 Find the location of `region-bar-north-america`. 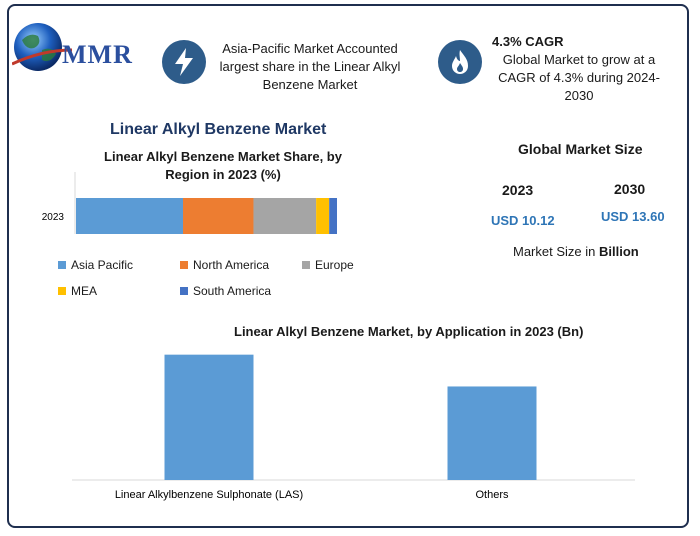

region-bar-north-america is located at coordinates (218, 216).